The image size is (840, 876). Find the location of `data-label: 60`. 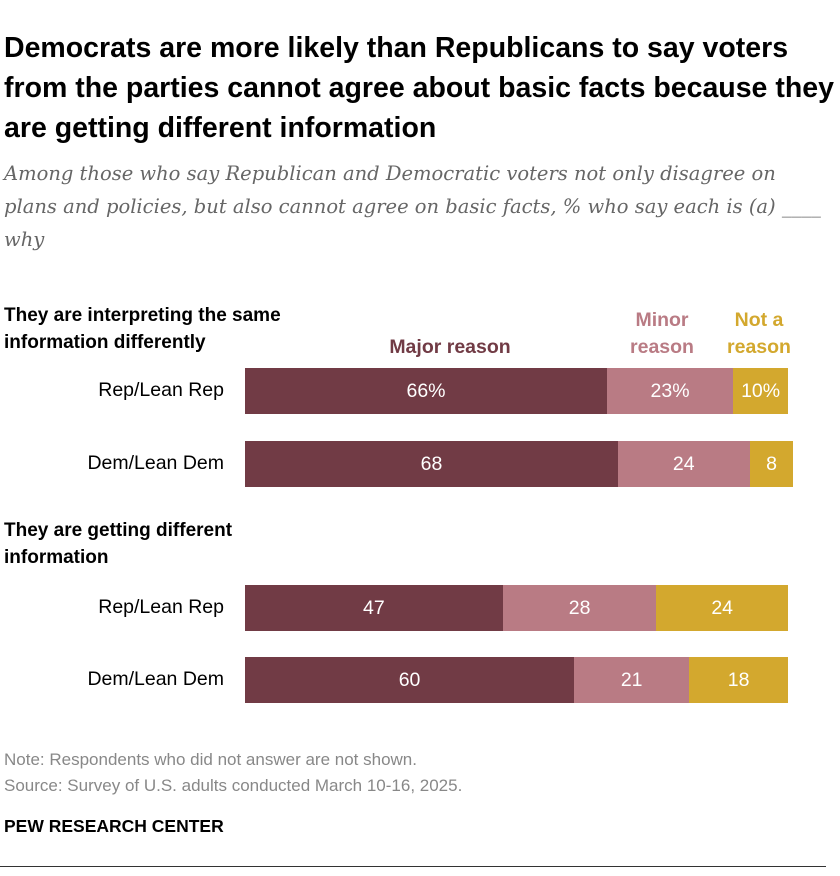

data-label: 60 is located at coordinates (409, 679).